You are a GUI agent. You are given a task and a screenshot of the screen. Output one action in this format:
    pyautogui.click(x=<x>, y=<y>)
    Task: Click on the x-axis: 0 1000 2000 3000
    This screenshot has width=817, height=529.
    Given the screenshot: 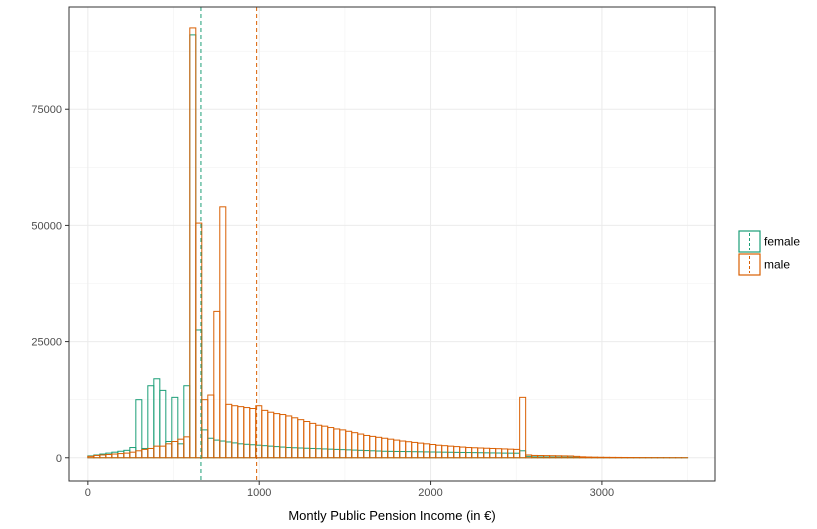 What is the action you would take?
    pyautogui.click(x=349, y=490)
    